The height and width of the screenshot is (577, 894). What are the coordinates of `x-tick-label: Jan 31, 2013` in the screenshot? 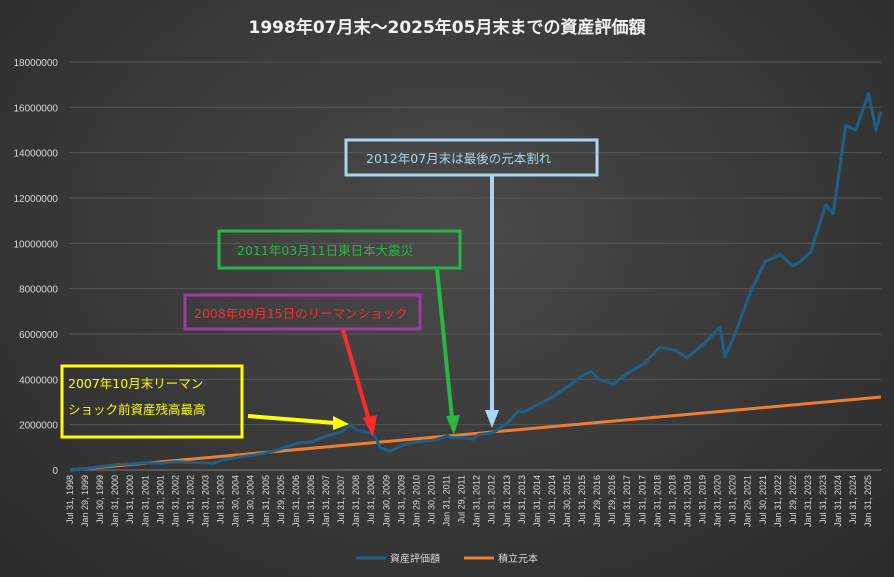 It's located at (507, 501).